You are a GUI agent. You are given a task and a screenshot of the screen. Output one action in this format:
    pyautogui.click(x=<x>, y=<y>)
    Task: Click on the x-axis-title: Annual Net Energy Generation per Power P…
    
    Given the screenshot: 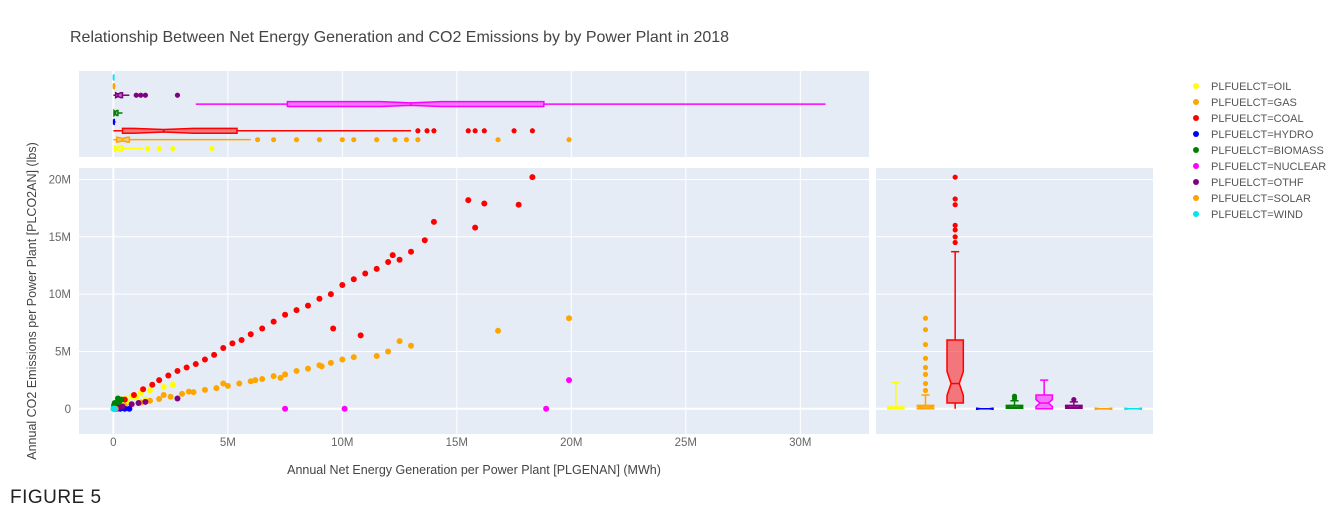 What is the action you would take?
    pyautogui.click(x=474, y=470)
    